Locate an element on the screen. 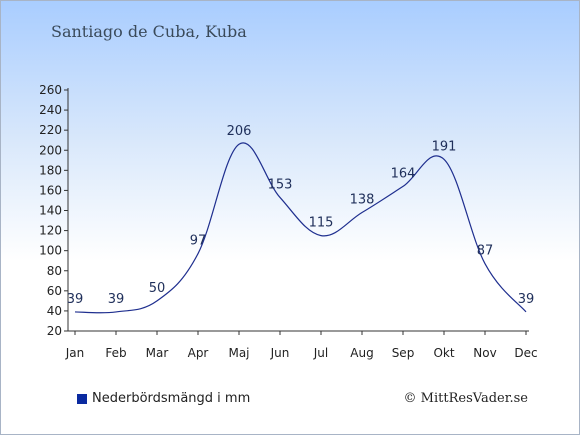  y-tick-label: 160 is located at coordinates (50, 190).